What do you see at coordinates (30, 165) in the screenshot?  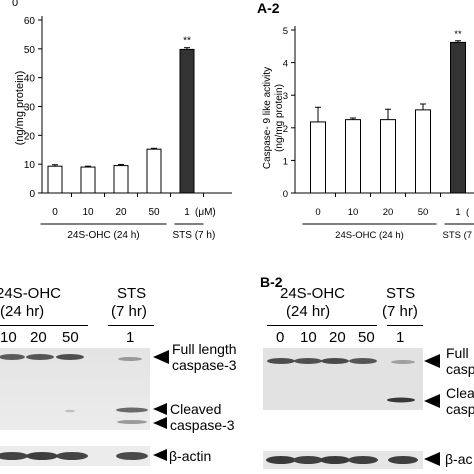 I see `chart-a1-ytick-label-1: 10` at bounding box center [30, 165].